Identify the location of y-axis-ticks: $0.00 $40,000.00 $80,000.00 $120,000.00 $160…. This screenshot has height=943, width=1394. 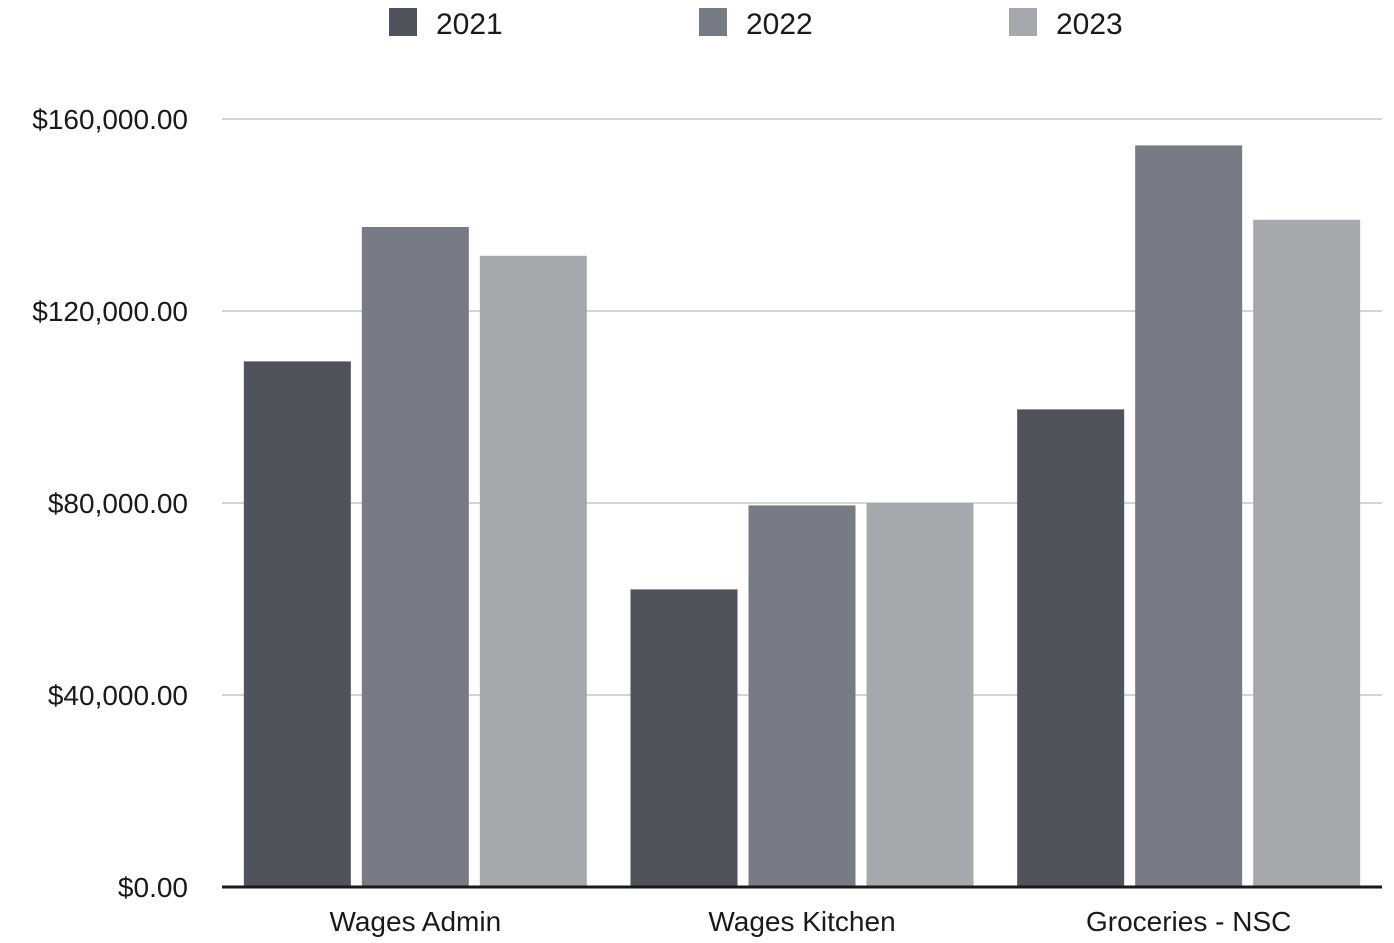
(110, 503).